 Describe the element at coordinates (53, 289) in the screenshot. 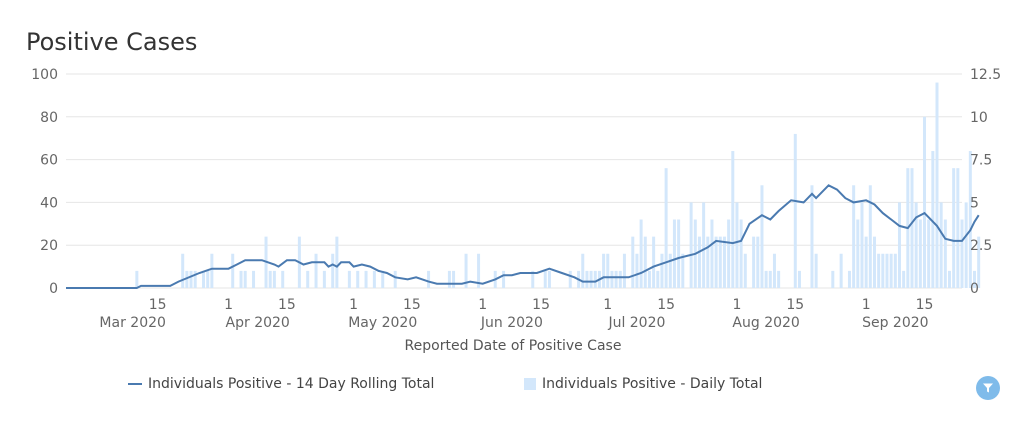

I see `y-tick-label: 0` at that location.